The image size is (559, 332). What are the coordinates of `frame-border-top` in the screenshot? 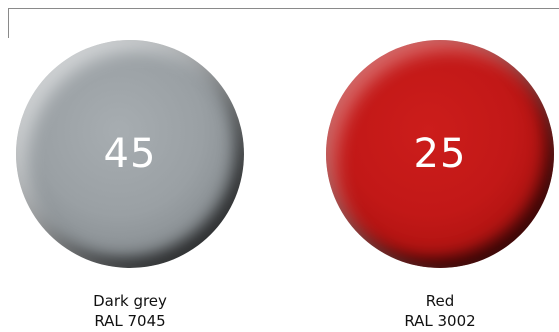 It's located at (283, 8).